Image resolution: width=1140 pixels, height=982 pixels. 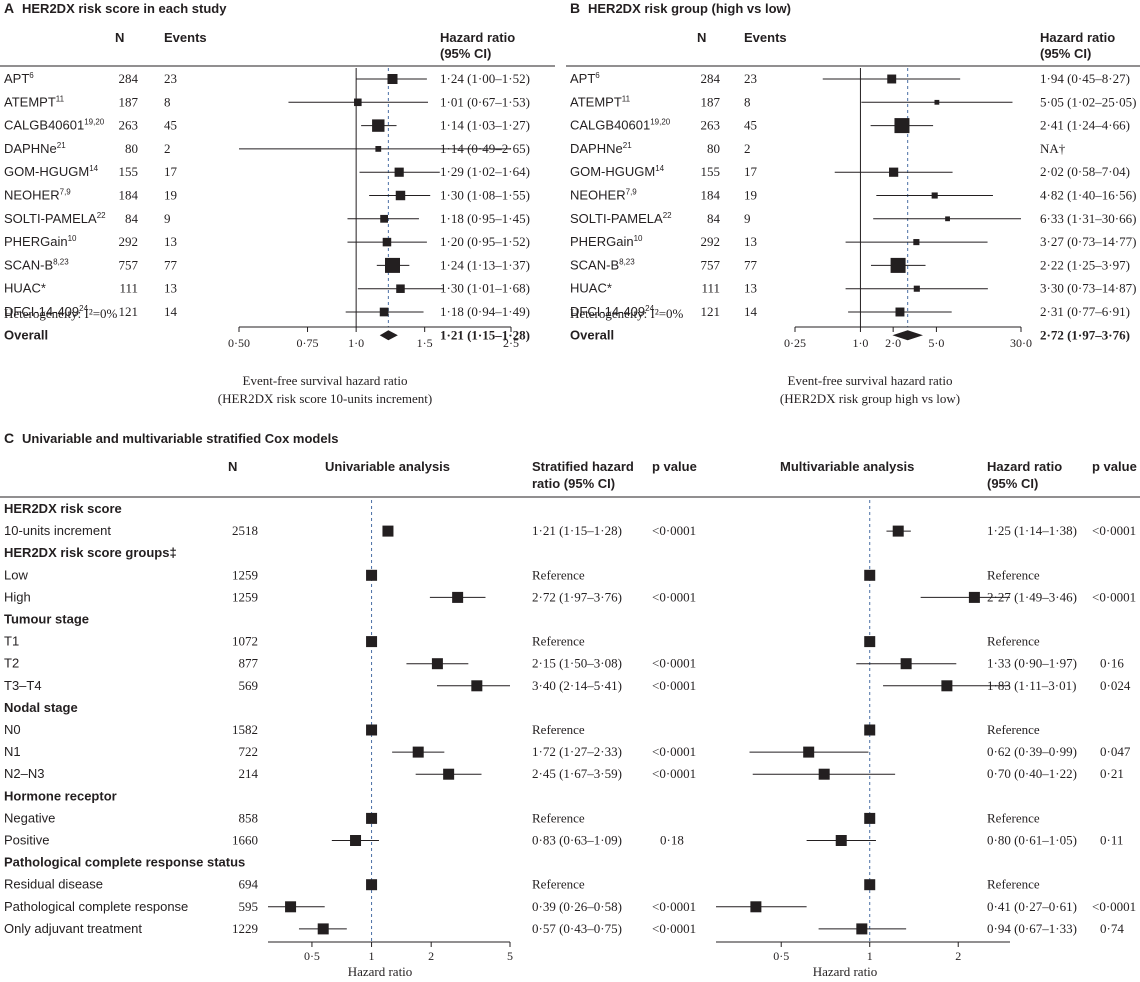 I want to click on panel-a-overall-ci-text: 1·21 (1·15–1·28), so click(x=485, y=334).